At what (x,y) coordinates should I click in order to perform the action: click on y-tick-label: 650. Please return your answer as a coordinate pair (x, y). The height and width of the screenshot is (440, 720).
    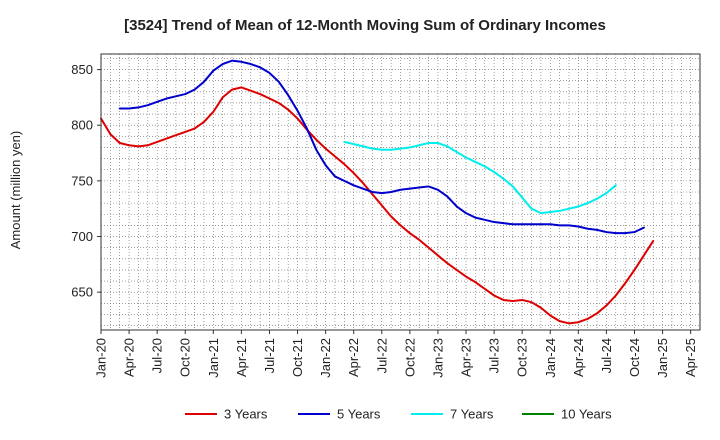
    Looking at the image, I should click on (82, 292).